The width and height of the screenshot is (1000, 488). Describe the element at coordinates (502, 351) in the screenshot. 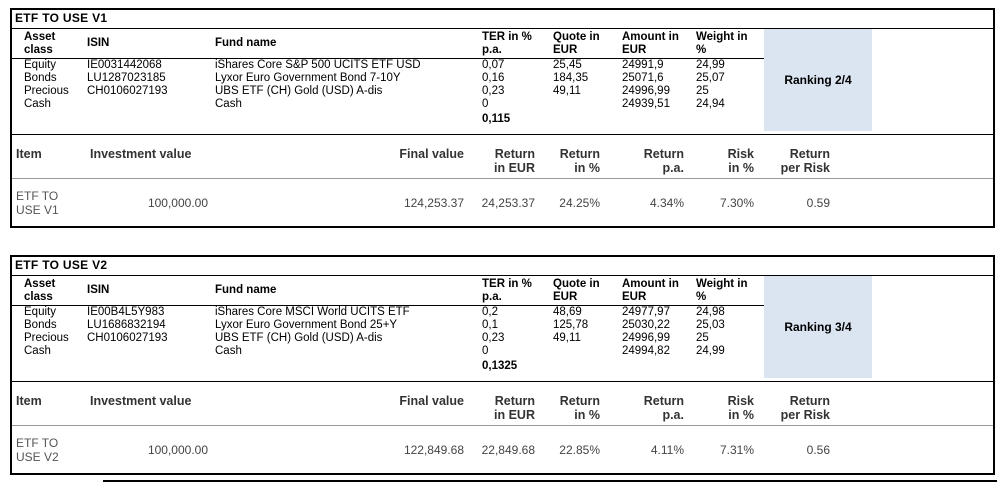

I see `holdings-row: Cash Cash 0 24994,82 24,99` at that location.